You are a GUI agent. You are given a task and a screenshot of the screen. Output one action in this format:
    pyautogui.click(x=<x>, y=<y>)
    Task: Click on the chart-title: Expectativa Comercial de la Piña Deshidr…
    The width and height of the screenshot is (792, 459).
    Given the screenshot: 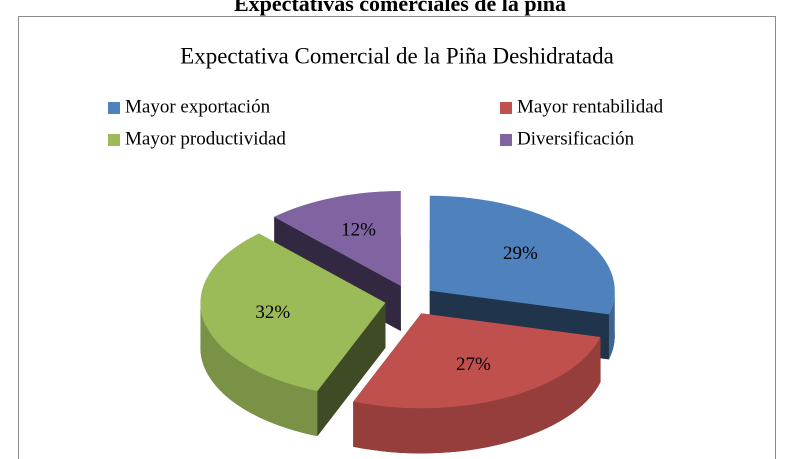 What is the action you would take?
    pyautogui.click(x=397, y=55)
    